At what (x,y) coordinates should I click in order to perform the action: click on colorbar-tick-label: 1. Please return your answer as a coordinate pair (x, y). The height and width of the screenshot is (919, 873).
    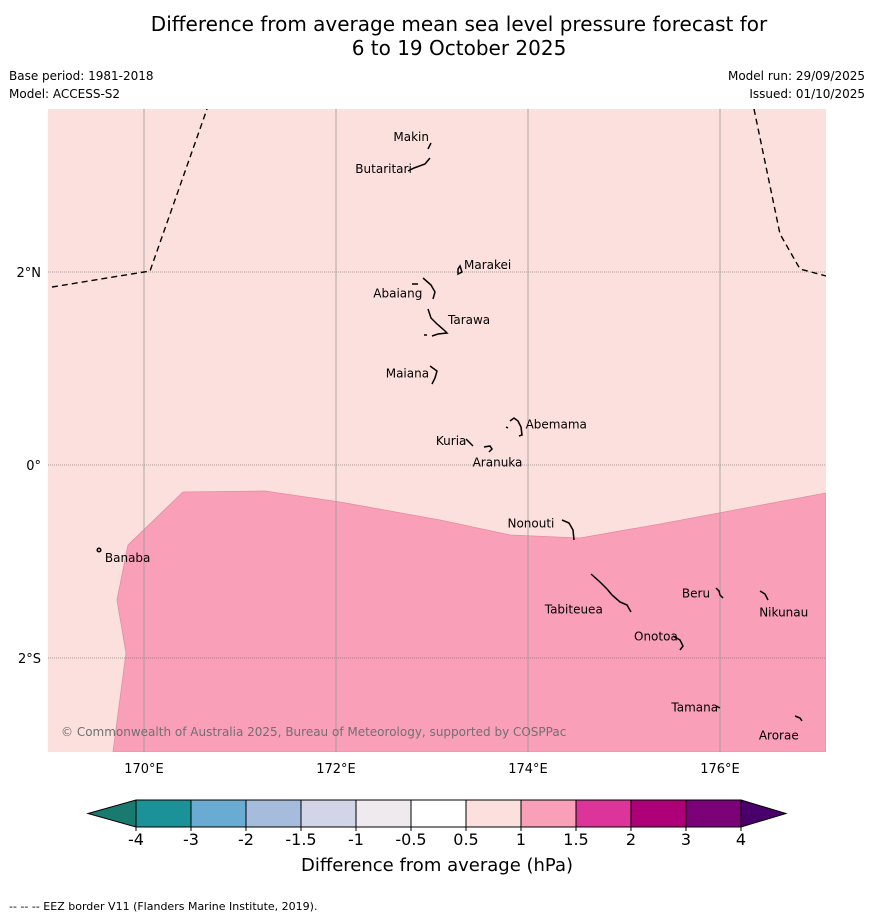
    Looking at the image, I should click on (521, 839).